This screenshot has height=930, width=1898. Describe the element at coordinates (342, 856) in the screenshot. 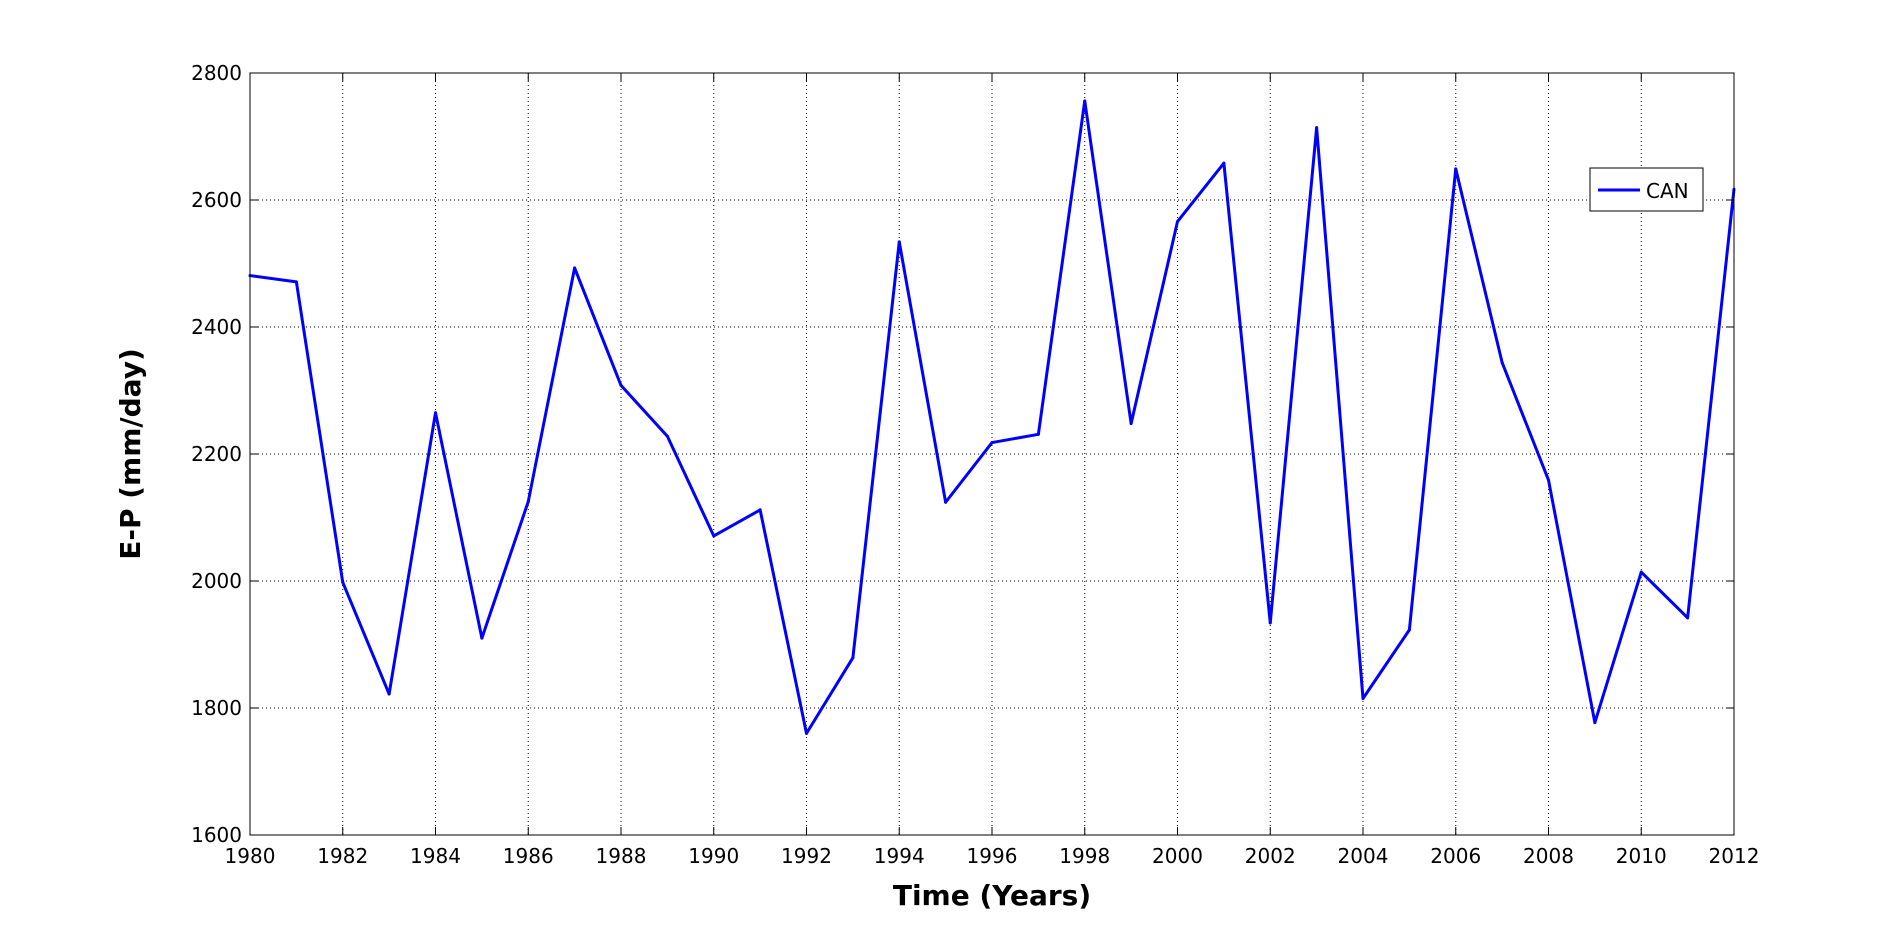

I see `x-tick-label: 1982` at that location.